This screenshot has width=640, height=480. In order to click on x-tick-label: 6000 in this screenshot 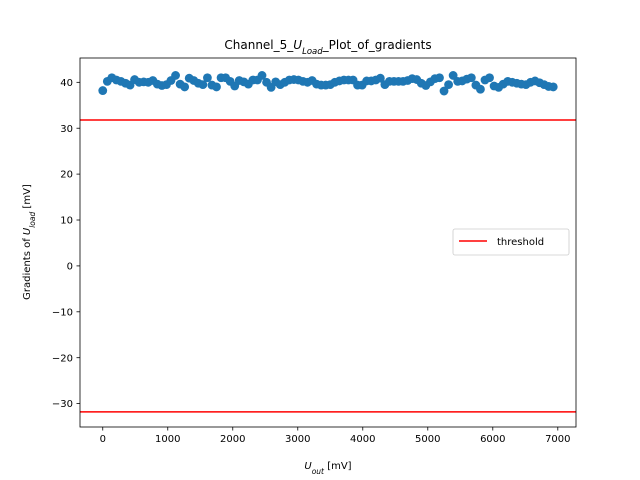, I will do `click(492, 439)`.